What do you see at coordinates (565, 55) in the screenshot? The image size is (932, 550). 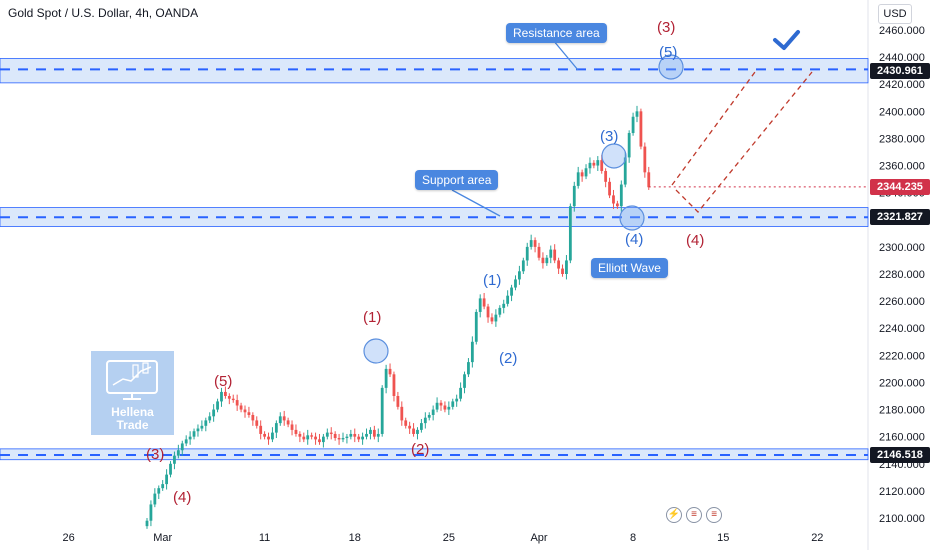 I see `resistance-callout-pointer` at bounding box center [565, 55].